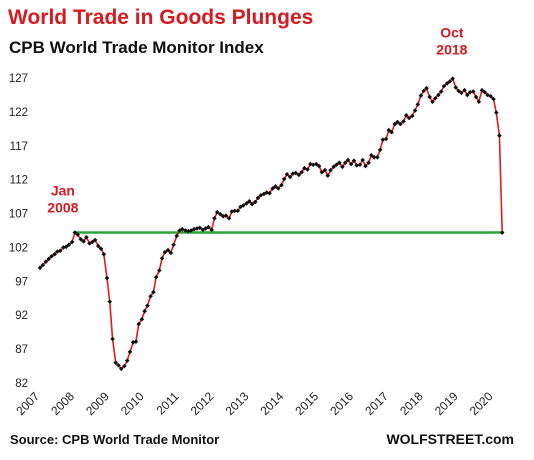 This screenshot has width=534, height=460. Describe the element at coordinates (411, 403) in the screenshot. I see `x-tick-label: 2018` at that location.